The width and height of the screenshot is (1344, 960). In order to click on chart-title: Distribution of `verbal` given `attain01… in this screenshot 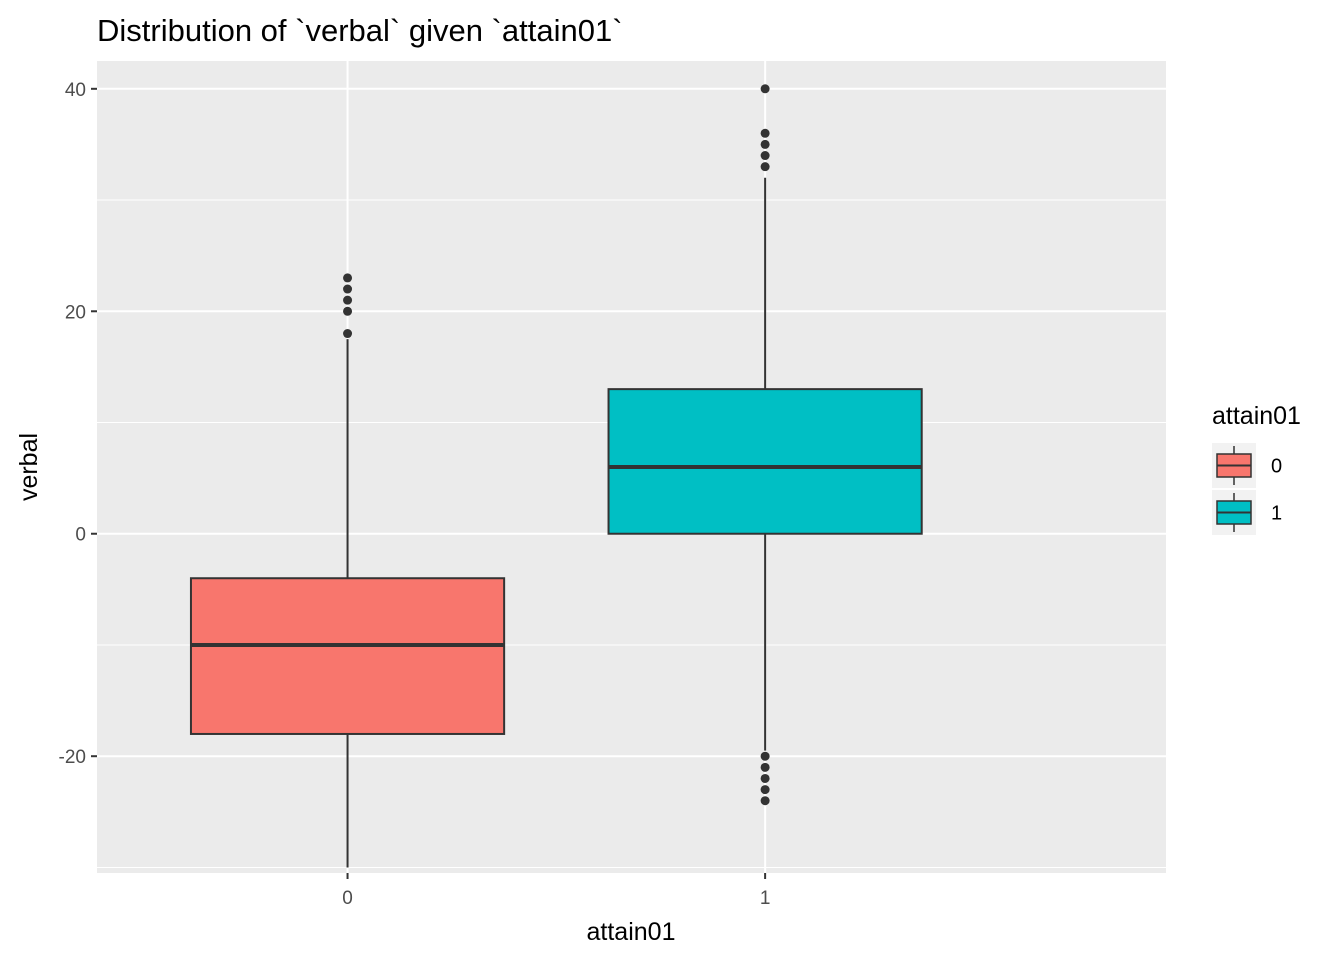, I will do `click(360, 30)`.